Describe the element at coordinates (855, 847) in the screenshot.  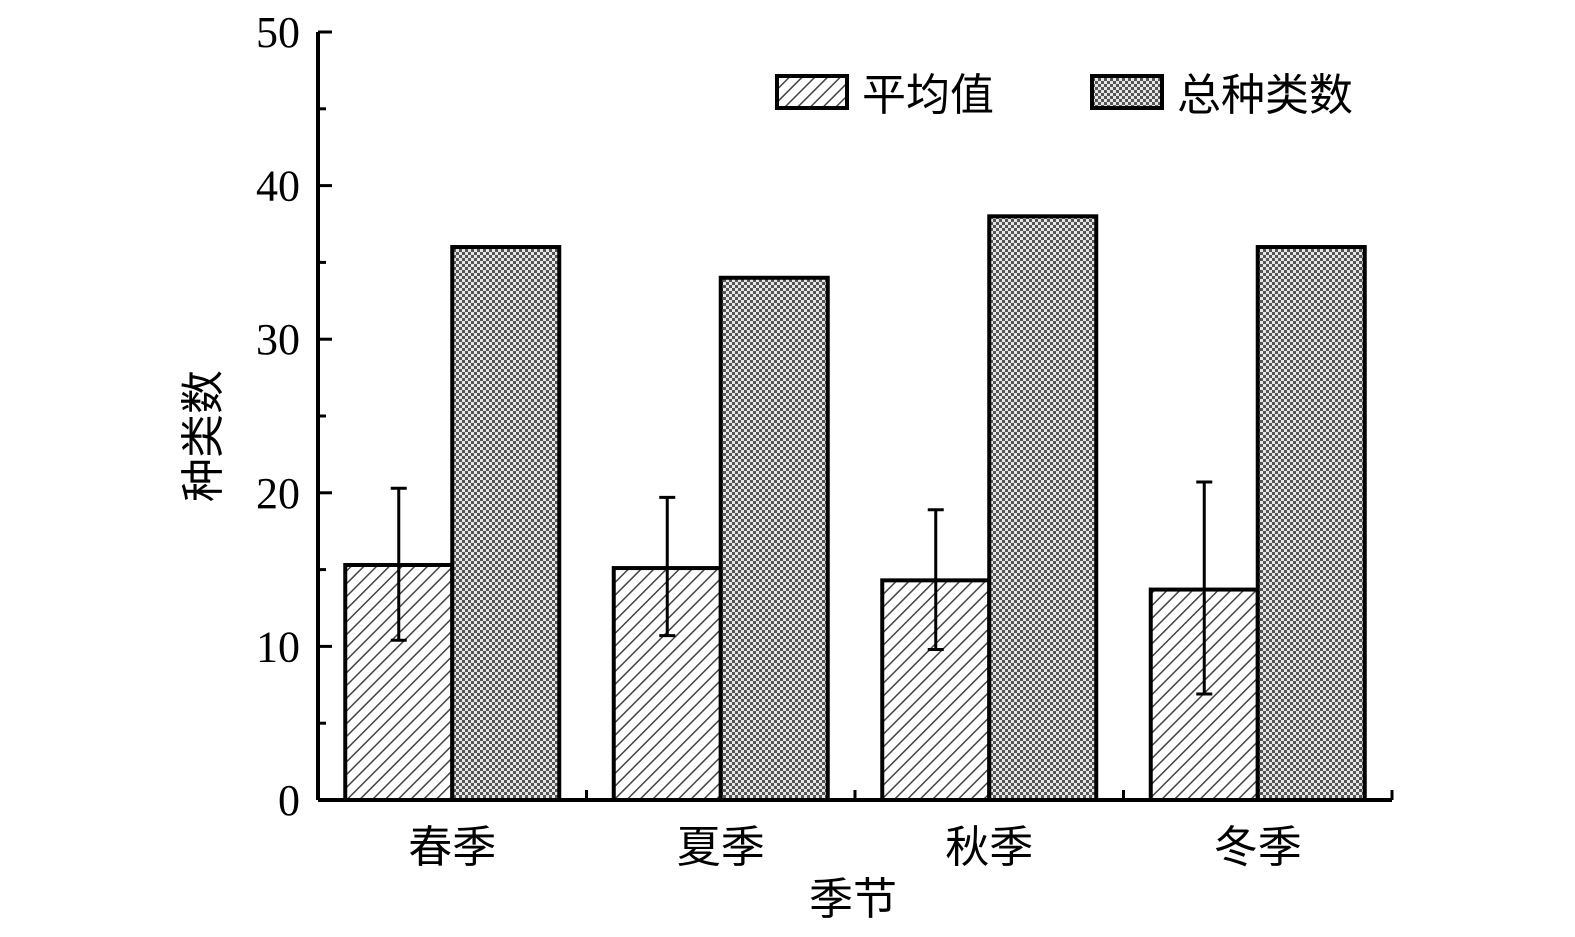
I see `category-labels: 春季 夏季 秋季 冬季` at that location.